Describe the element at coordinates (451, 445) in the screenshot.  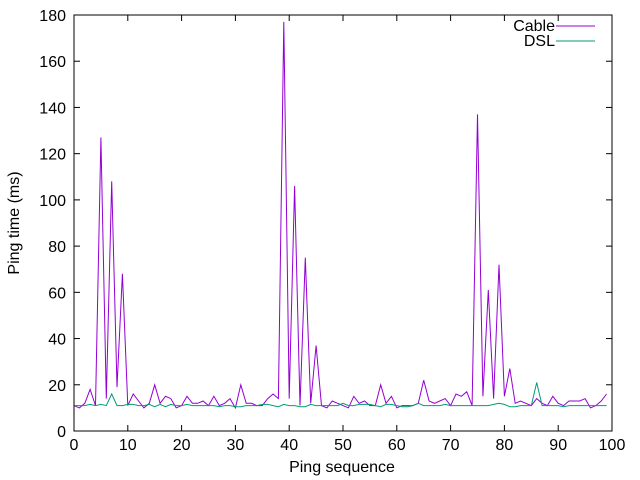
I see `x-tick-label: 70` at that location.